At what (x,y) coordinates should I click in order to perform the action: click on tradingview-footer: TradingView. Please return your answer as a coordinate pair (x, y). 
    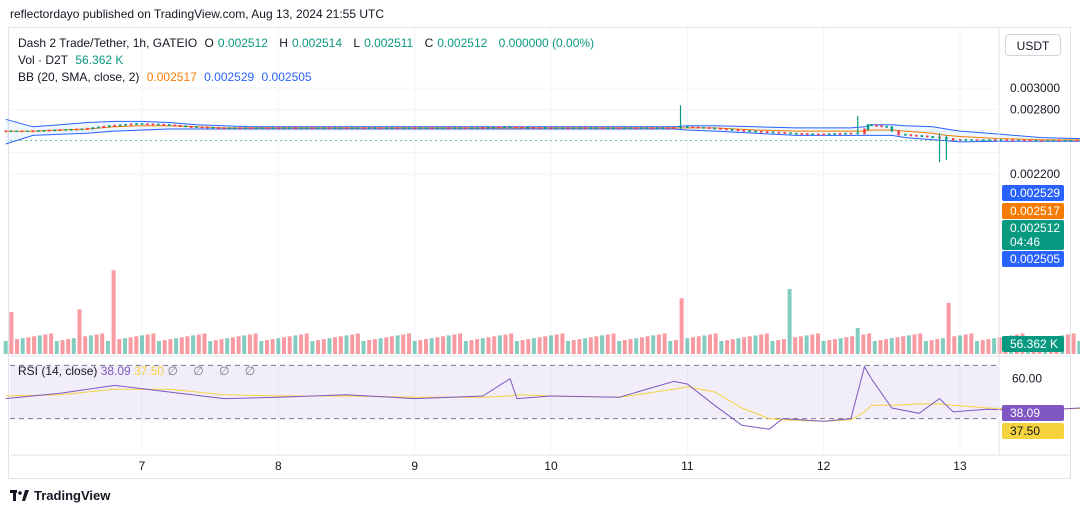
    Looking at the image, I should click on (60, 495).